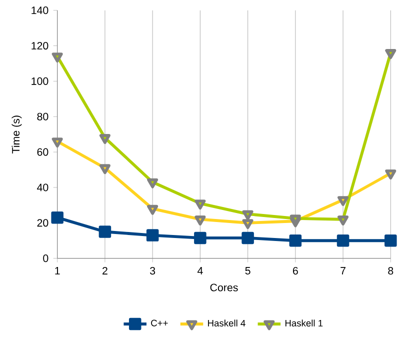 The height and width of the screenshot is (341, 400). What do you see at coordinates (42, 116) in the screenshot?
I see `y-tick-label: 80` at bounding box center [42, 116].